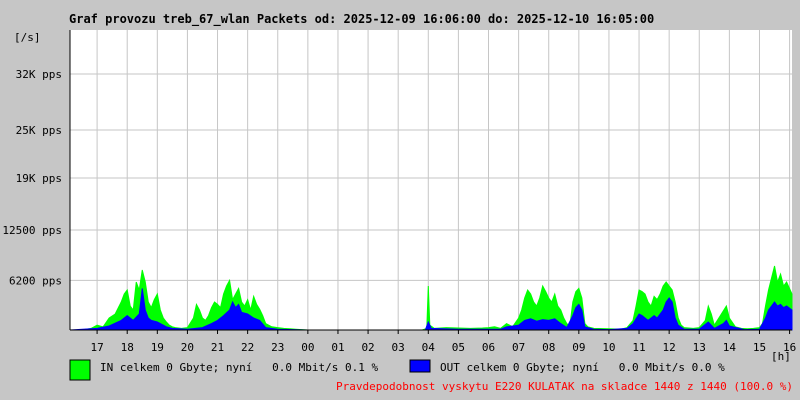 The image size is (800, 400). I want to click on x-tick-label: 19, so click(157, 347).